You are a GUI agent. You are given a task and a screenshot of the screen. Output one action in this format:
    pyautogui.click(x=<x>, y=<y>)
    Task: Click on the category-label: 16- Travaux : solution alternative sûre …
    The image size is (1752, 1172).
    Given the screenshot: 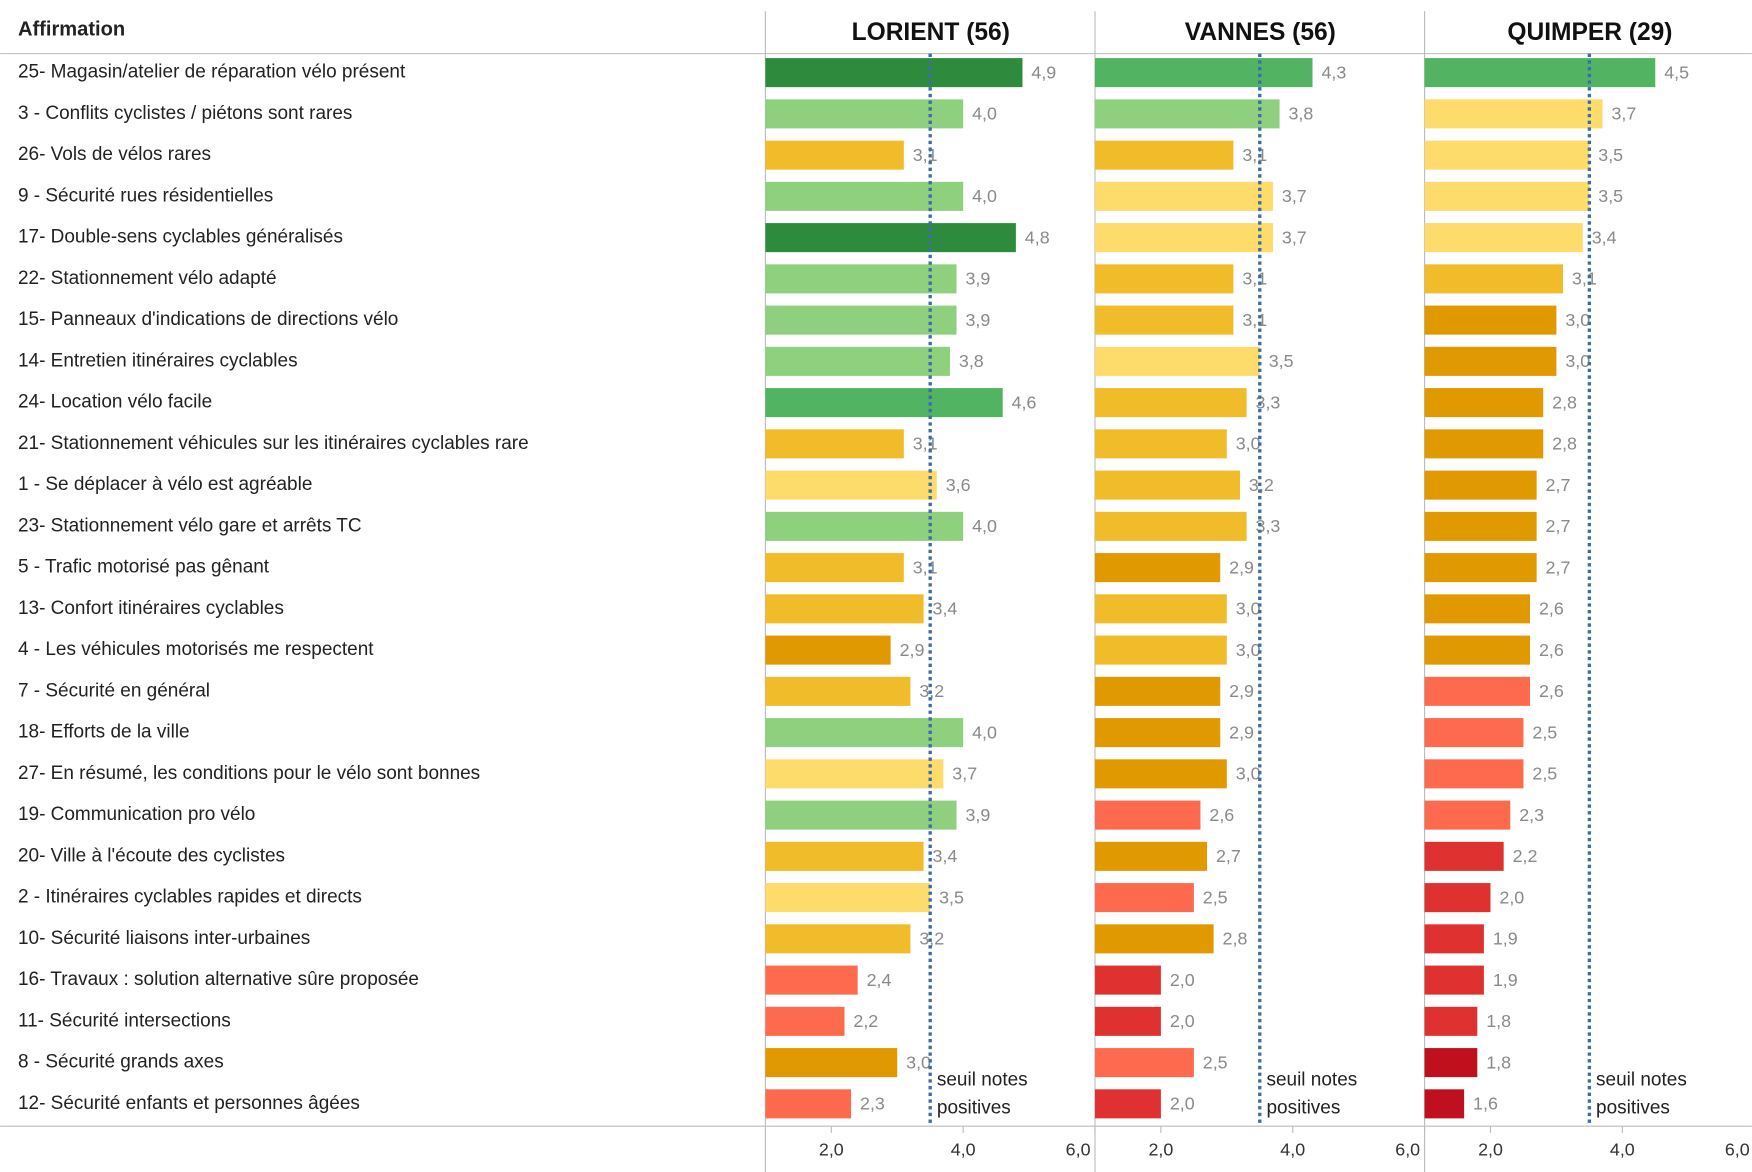 What is the action you would take?
    pyautogui.click(x=218, y=979)
    